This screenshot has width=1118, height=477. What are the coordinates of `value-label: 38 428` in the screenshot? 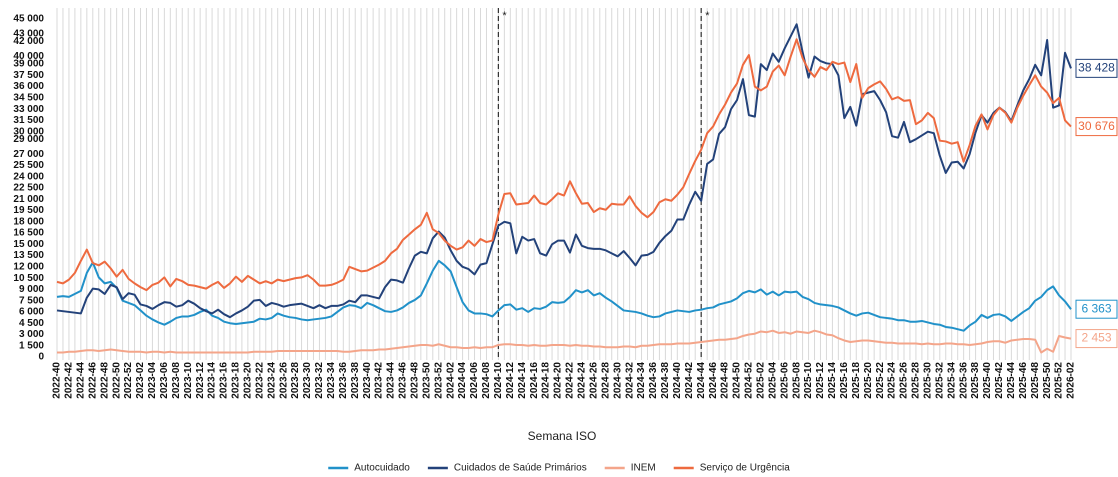 It's located at (1096, 68).